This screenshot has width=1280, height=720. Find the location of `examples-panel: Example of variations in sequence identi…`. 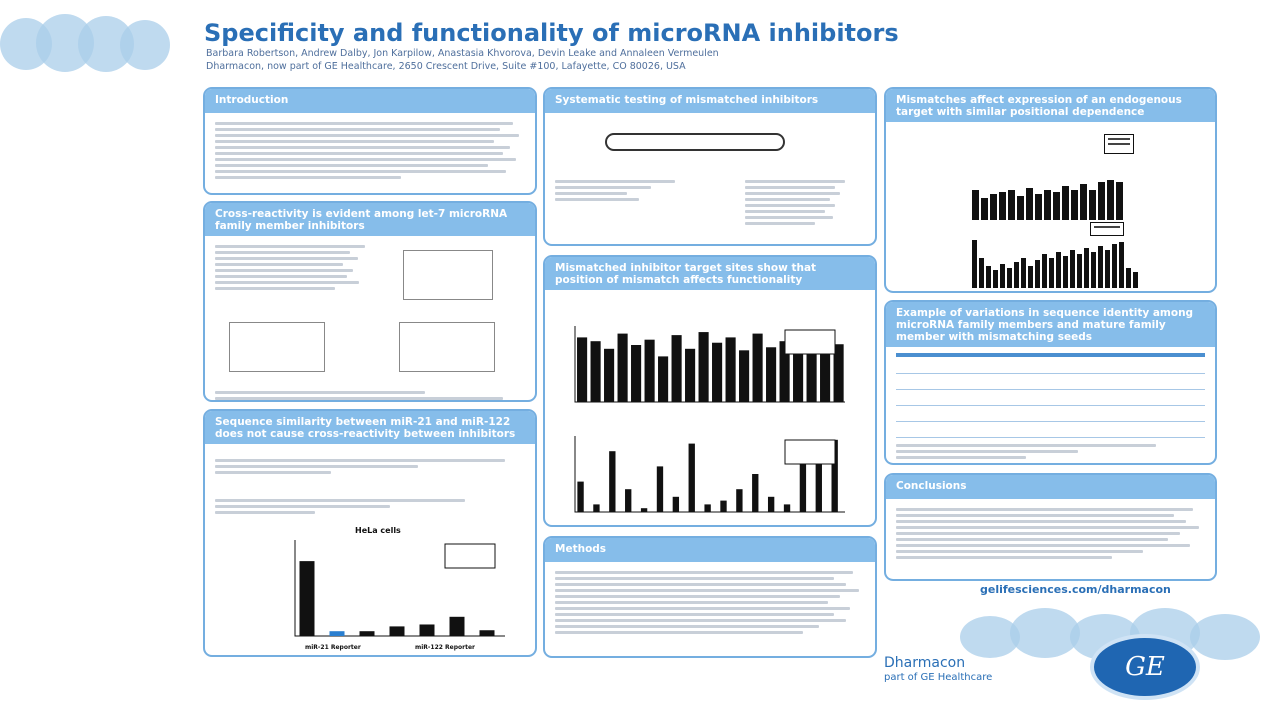

examples-panel: Example of variations in sequence identi… is located at coordinates (1050, 382).